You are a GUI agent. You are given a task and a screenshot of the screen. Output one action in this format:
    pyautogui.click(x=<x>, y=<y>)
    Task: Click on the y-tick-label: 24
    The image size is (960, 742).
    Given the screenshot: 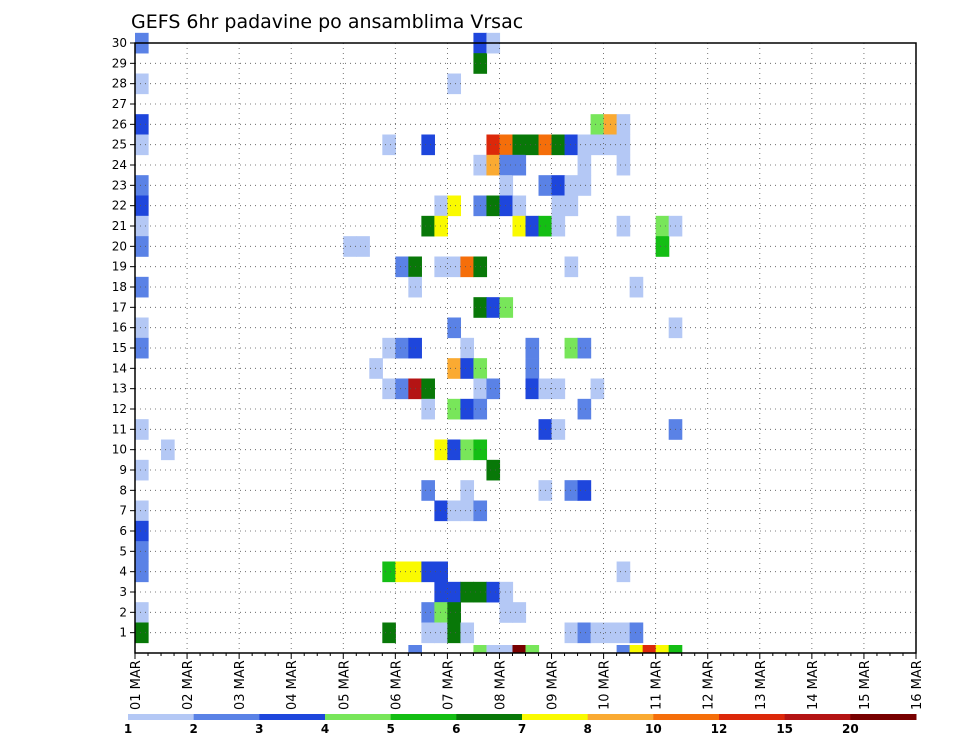 What is the action you would take?
    pyautogui.click(x=119, y=165)
    